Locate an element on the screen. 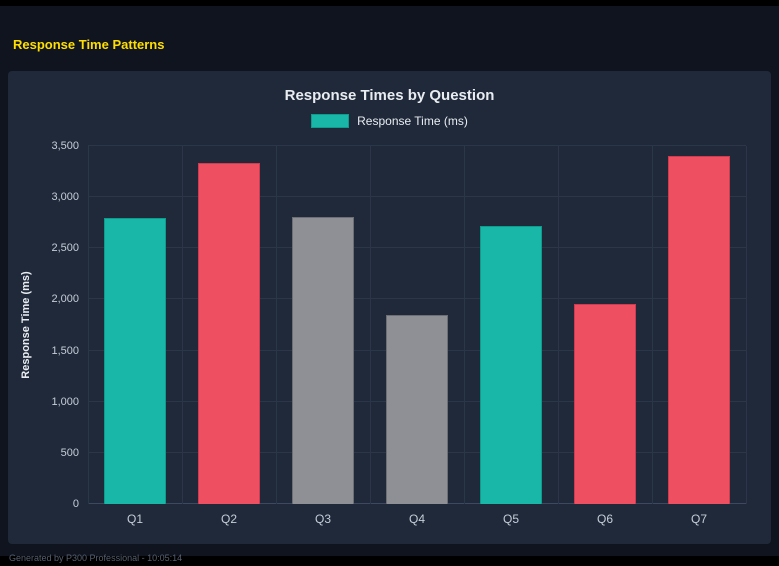 The width and height of the screenshot is (779, 566). x-tick-label: Q7 is located at coordinates (698, 519).